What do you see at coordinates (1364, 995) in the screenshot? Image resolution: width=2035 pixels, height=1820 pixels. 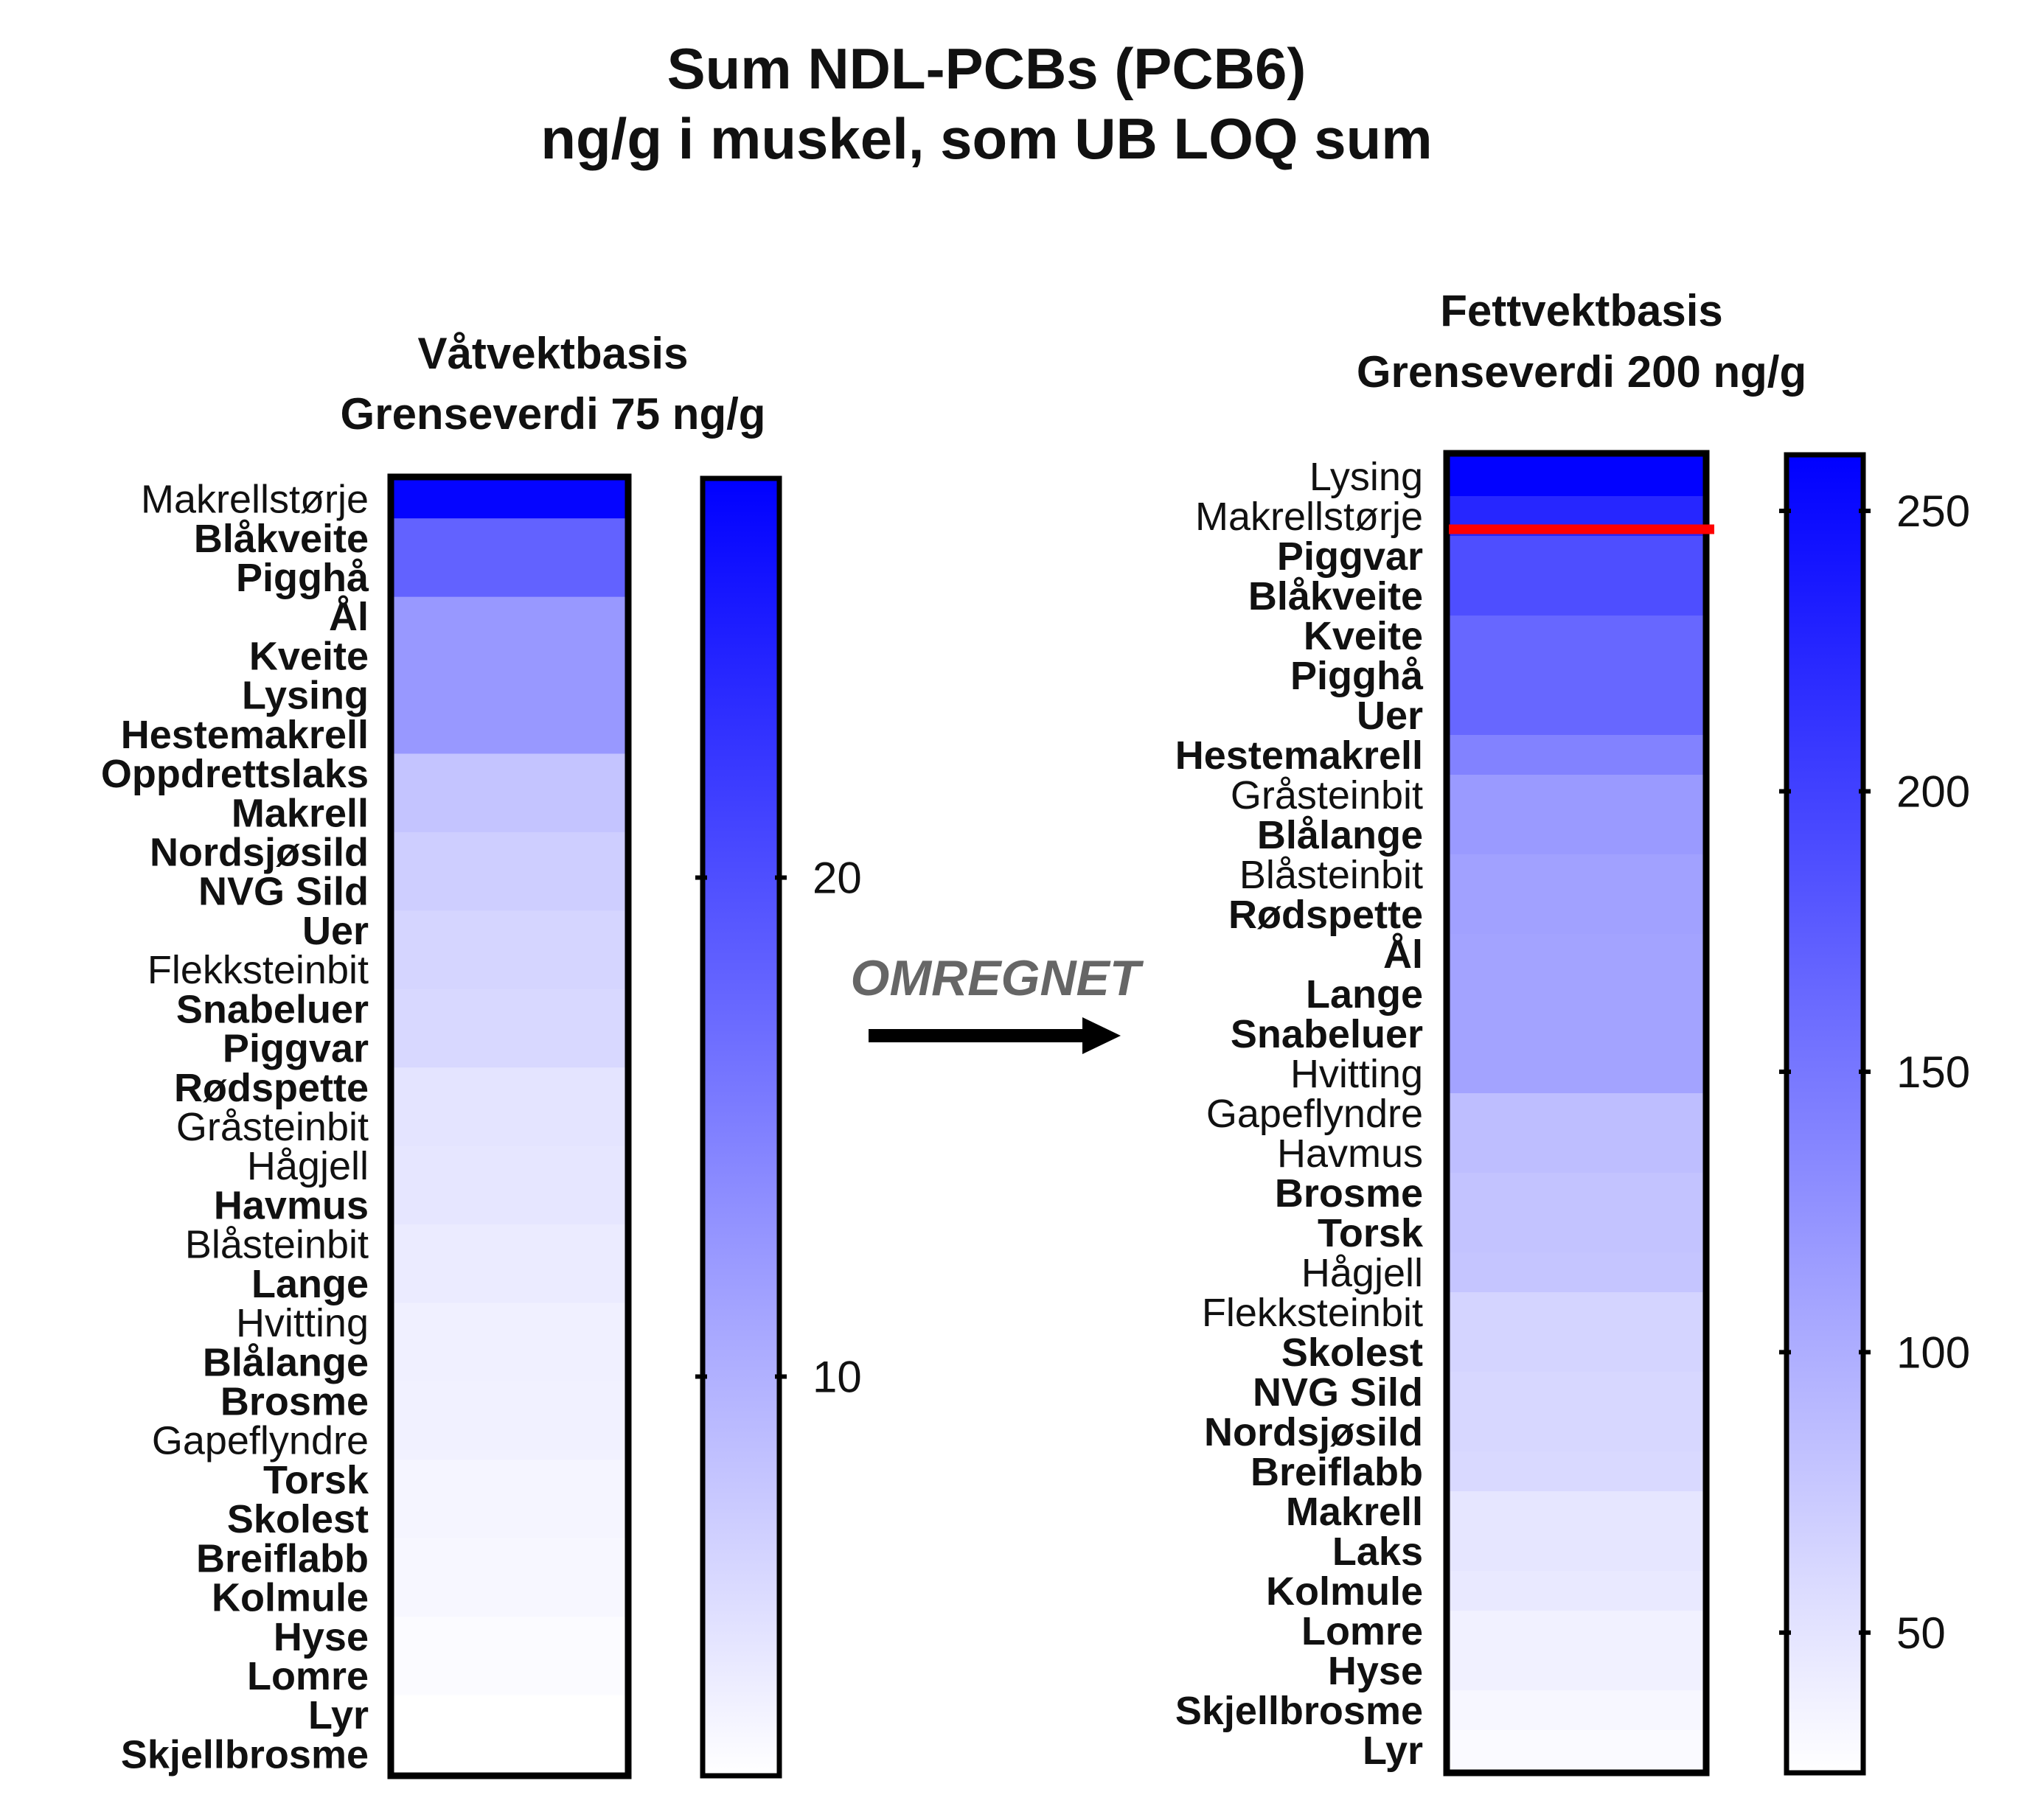 I see `row-label: Lange` at bounding box center [1364, 995].